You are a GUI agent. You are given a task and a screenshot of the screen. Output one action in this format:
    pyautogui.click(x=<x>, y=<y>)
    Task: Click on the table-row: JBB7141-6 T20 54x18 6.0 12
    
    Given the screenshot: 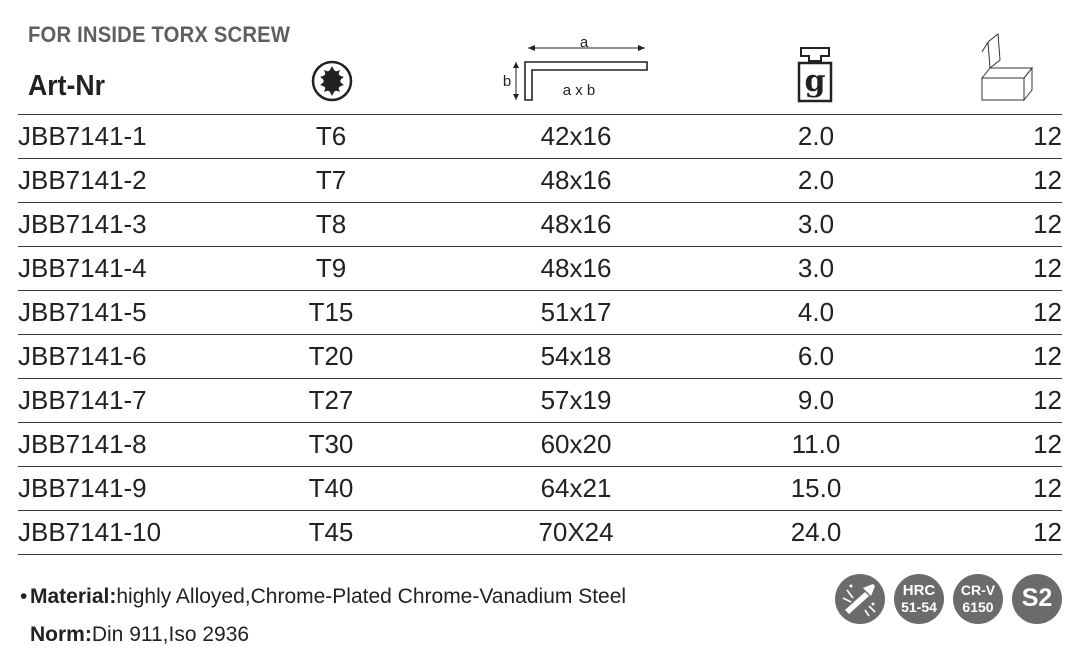 What is the action you would take?
    pyautogui.click(x=540, y=356)
    